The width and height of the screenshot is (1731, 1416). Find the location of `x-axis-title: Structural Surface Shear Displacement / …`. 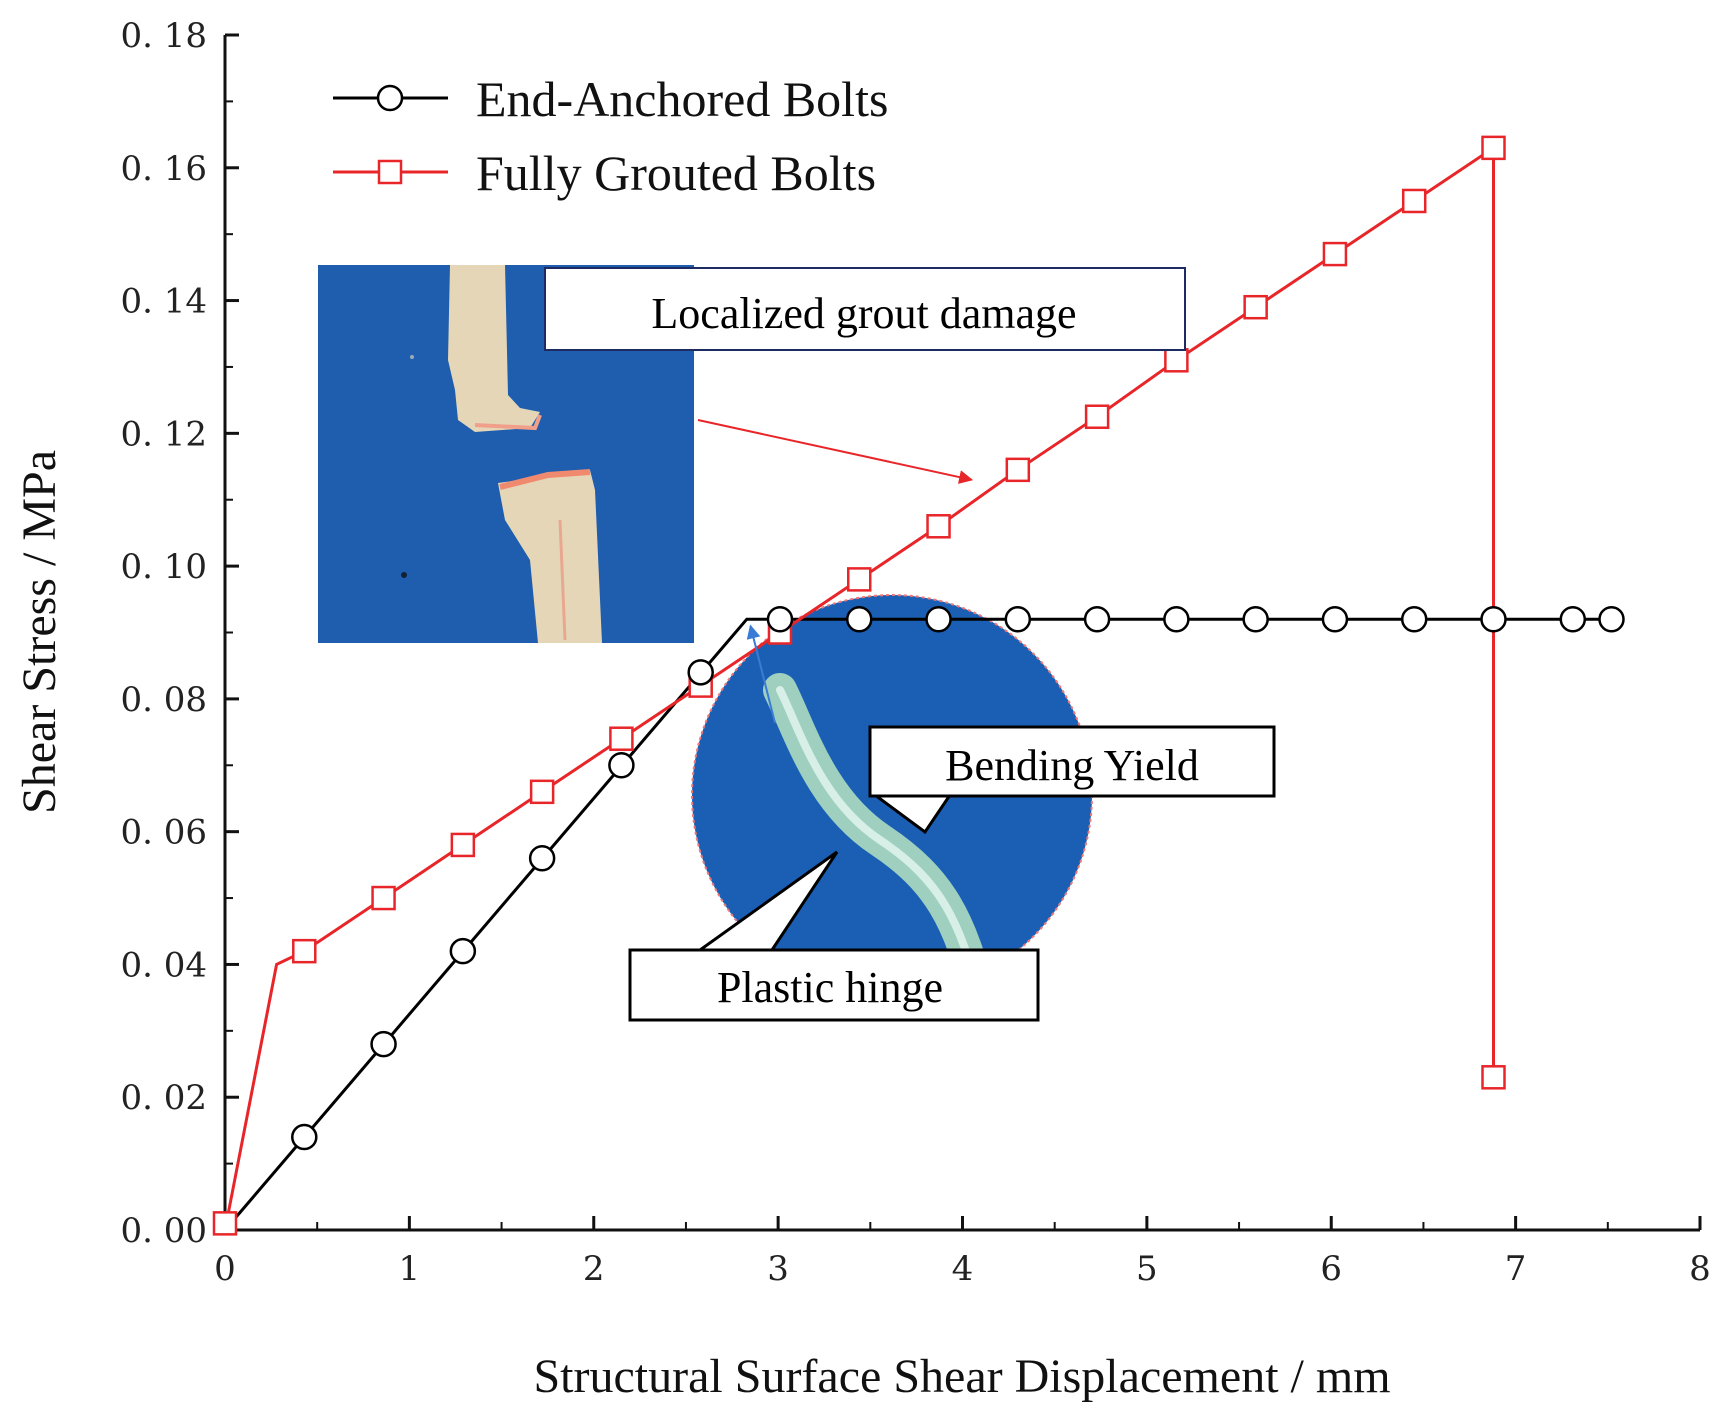

x-axis-title: Structural Surface Shear Displacement / … is located at coordinates (961, 1376).